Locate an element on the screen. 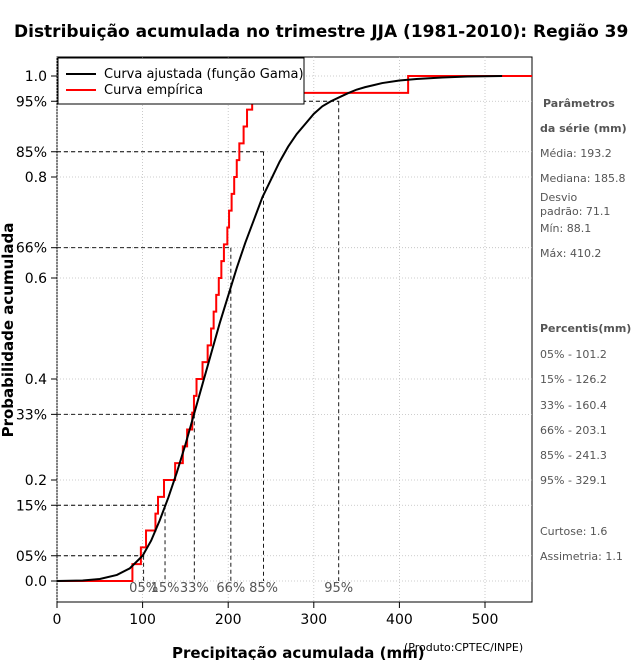 This screenshot has height=660, width=640. legend-box is located at coordinates (181, 81).